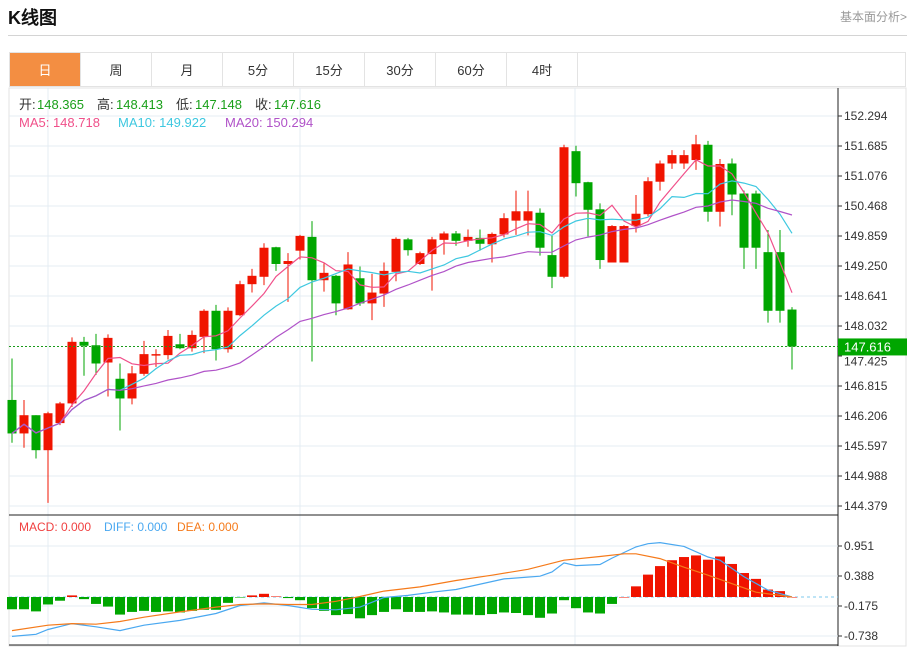 The width and height of the screenshot is (915, 648). I want to click on dea-value: DEA: 0.000, so click(208, 527).